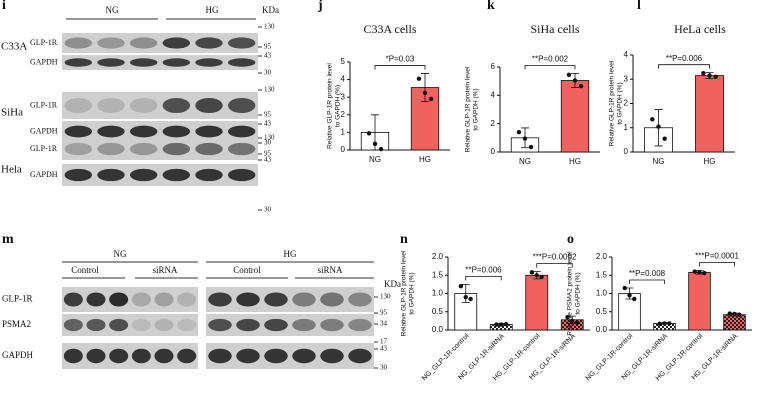 Image resolution: width=776 pixels, height=403 pixels. I want to click on marker-label: 34, so click(384, 324).